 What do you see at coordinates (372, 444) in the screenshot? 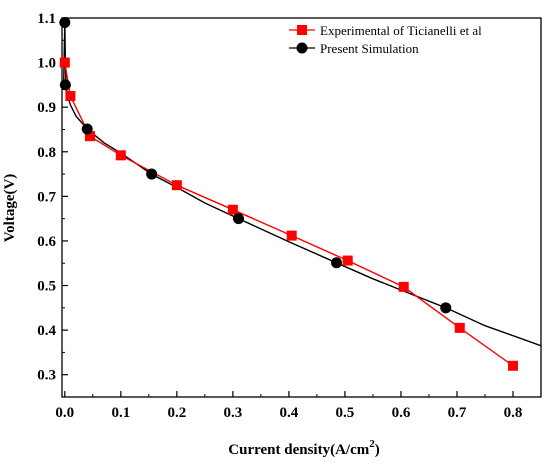
I see `x-axis-title-superscript: 2` at bounding box center [372, 444].